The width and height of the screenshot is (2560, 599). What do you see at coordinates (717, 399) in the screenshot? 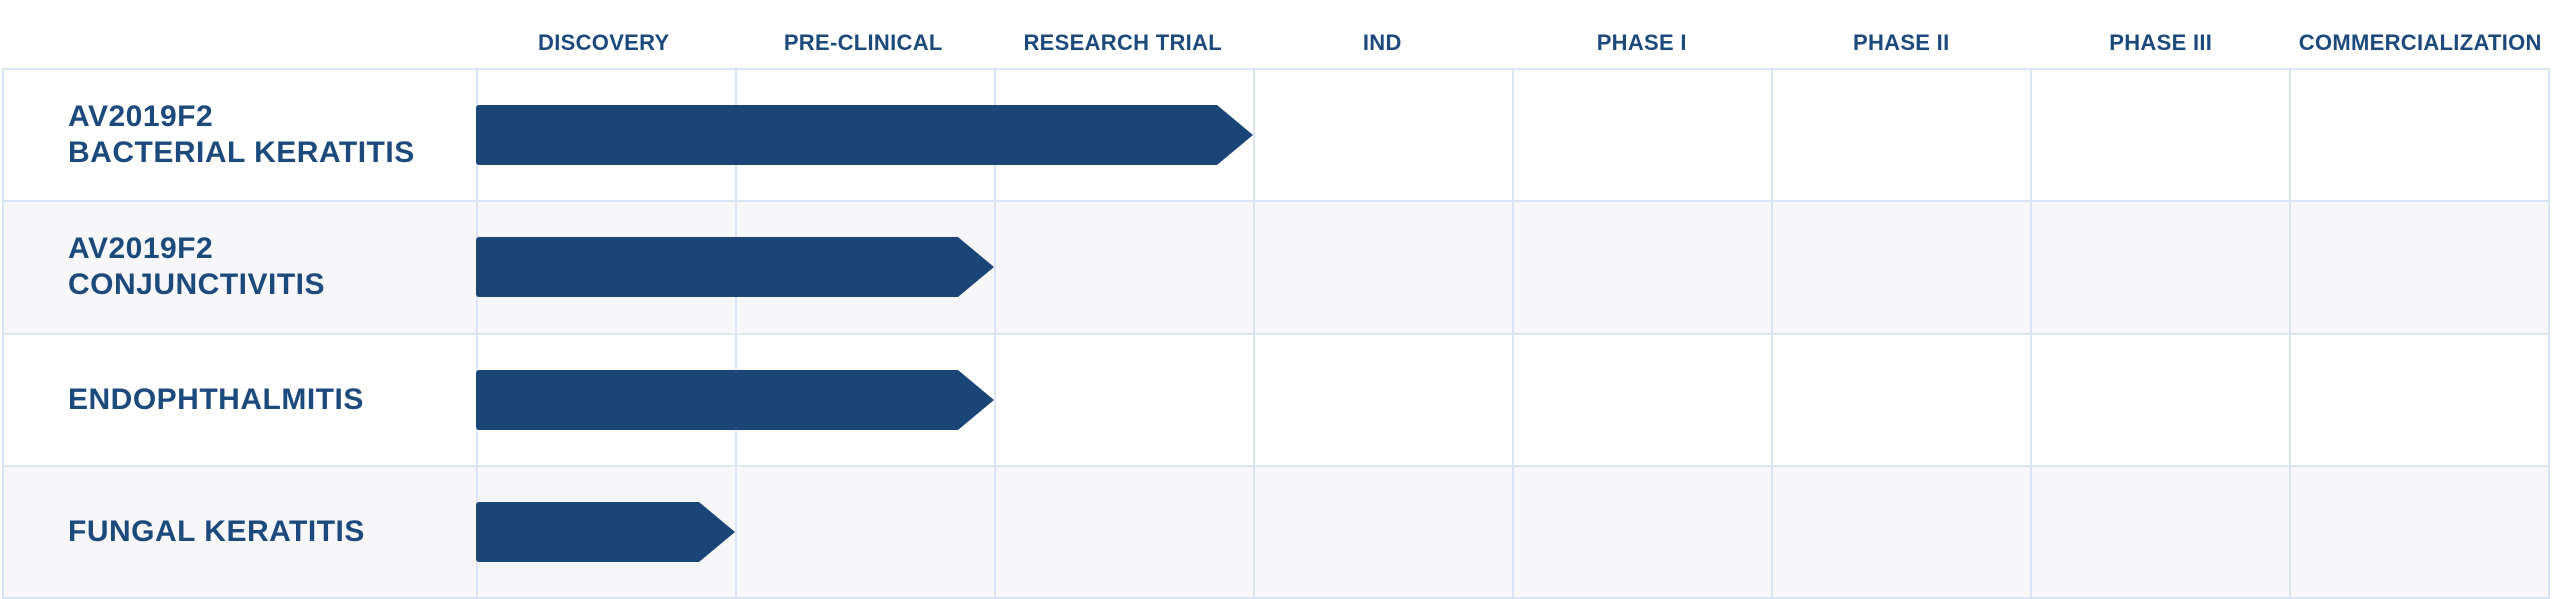
I see `pipeline-bar-endophthalmitis` at bounding box center [717, 399].